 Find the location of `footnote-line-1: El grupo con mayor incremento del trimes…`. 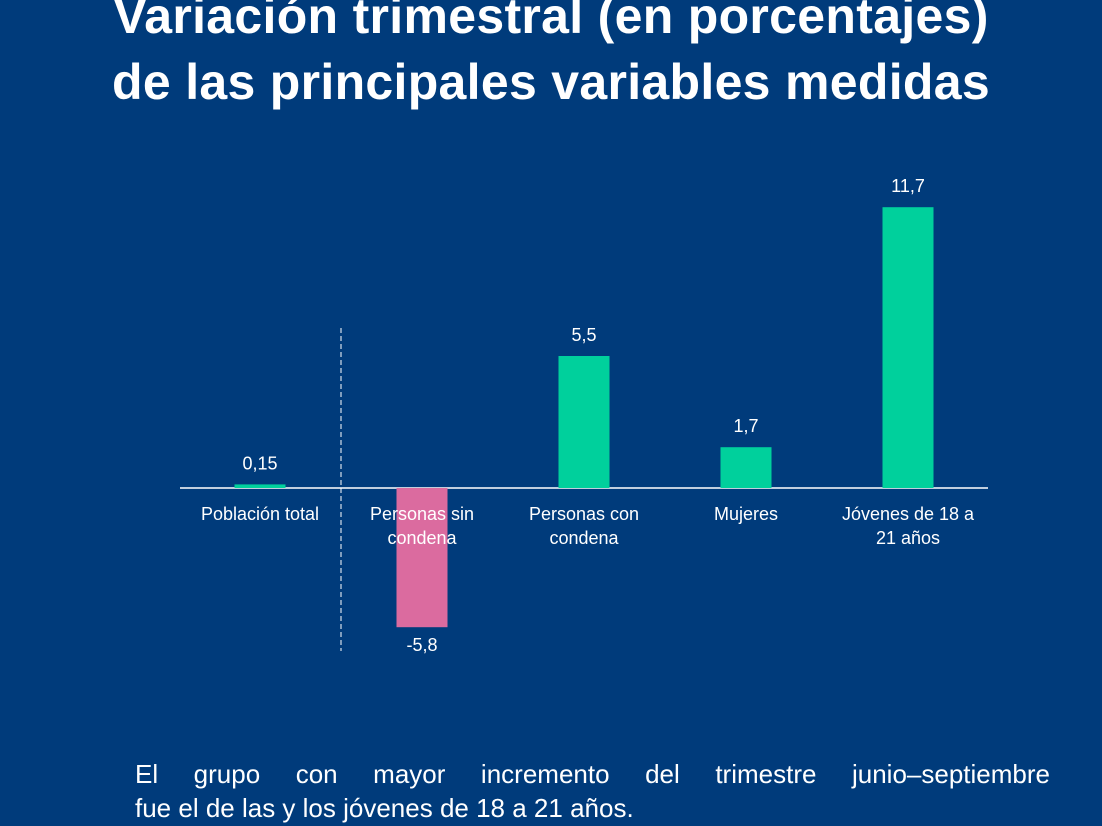

footnote-line-1: El grupo con mayor incremento del trimes… is located at coordinates (592, 774).